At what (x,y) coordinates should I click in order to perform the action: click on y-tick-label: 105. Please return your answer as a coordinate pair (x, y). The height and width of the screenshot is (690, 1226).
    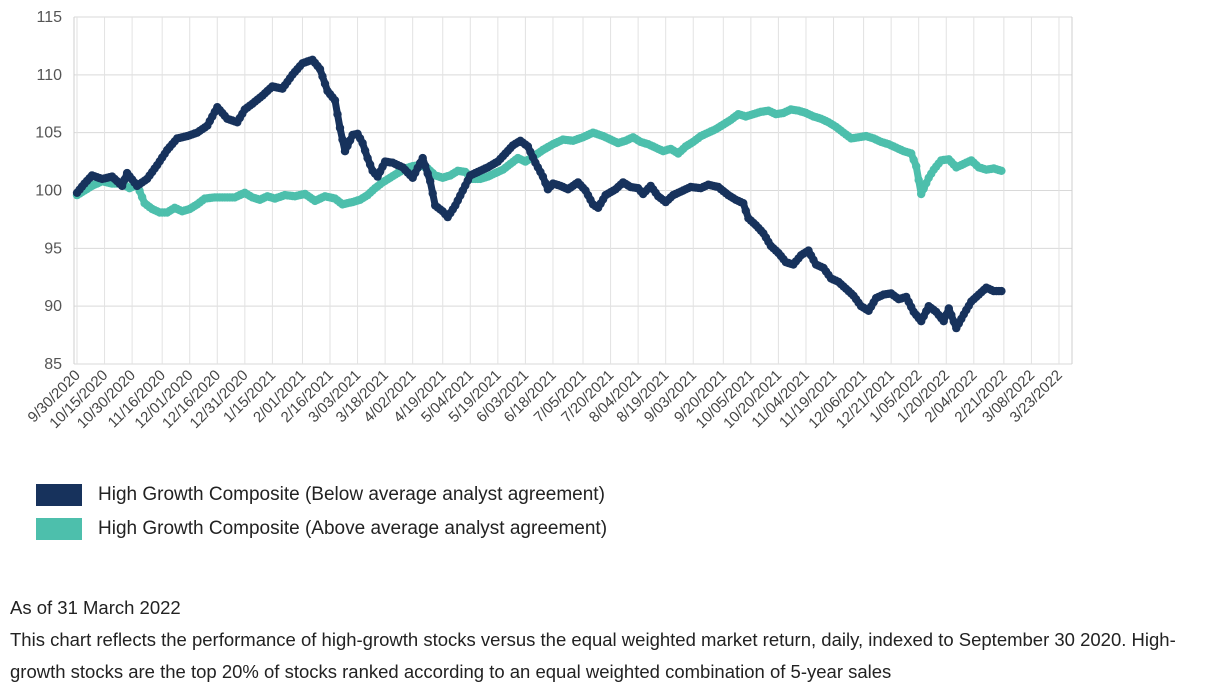
    Looking at the image, I should click on (48, 133).